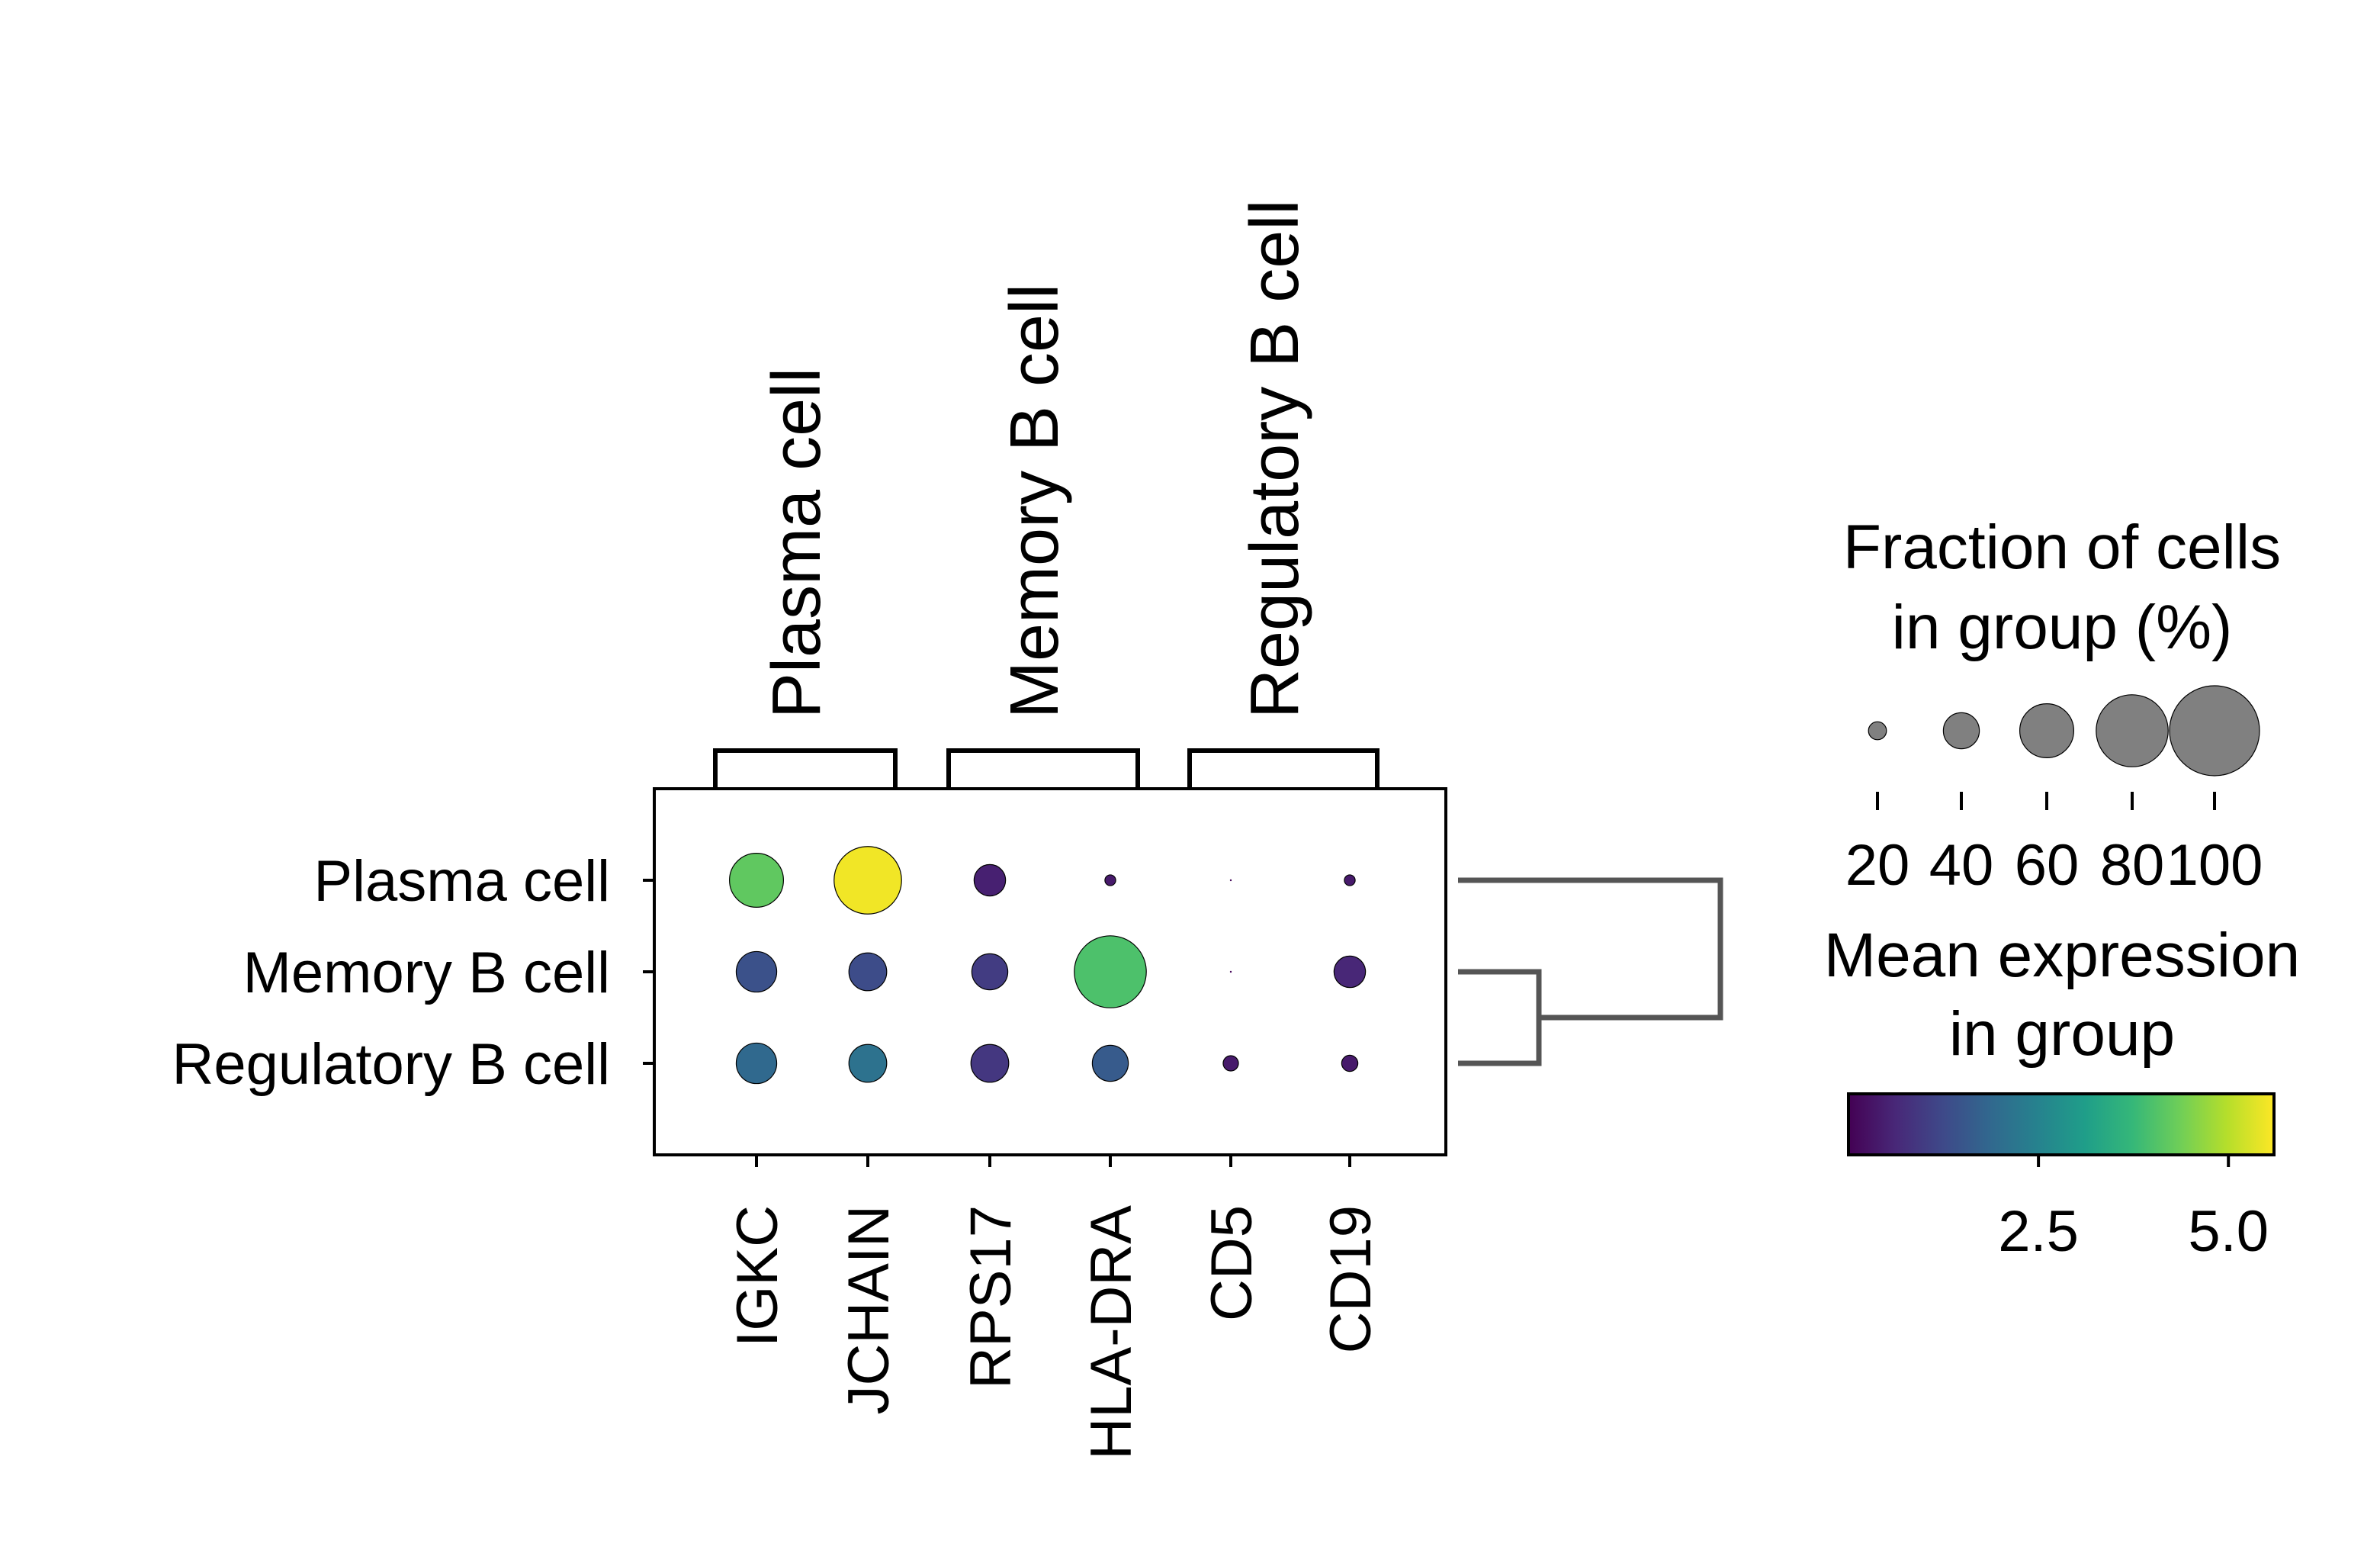  I want to click on size-legend-title-line2: in group (%), so click(2062, 627).